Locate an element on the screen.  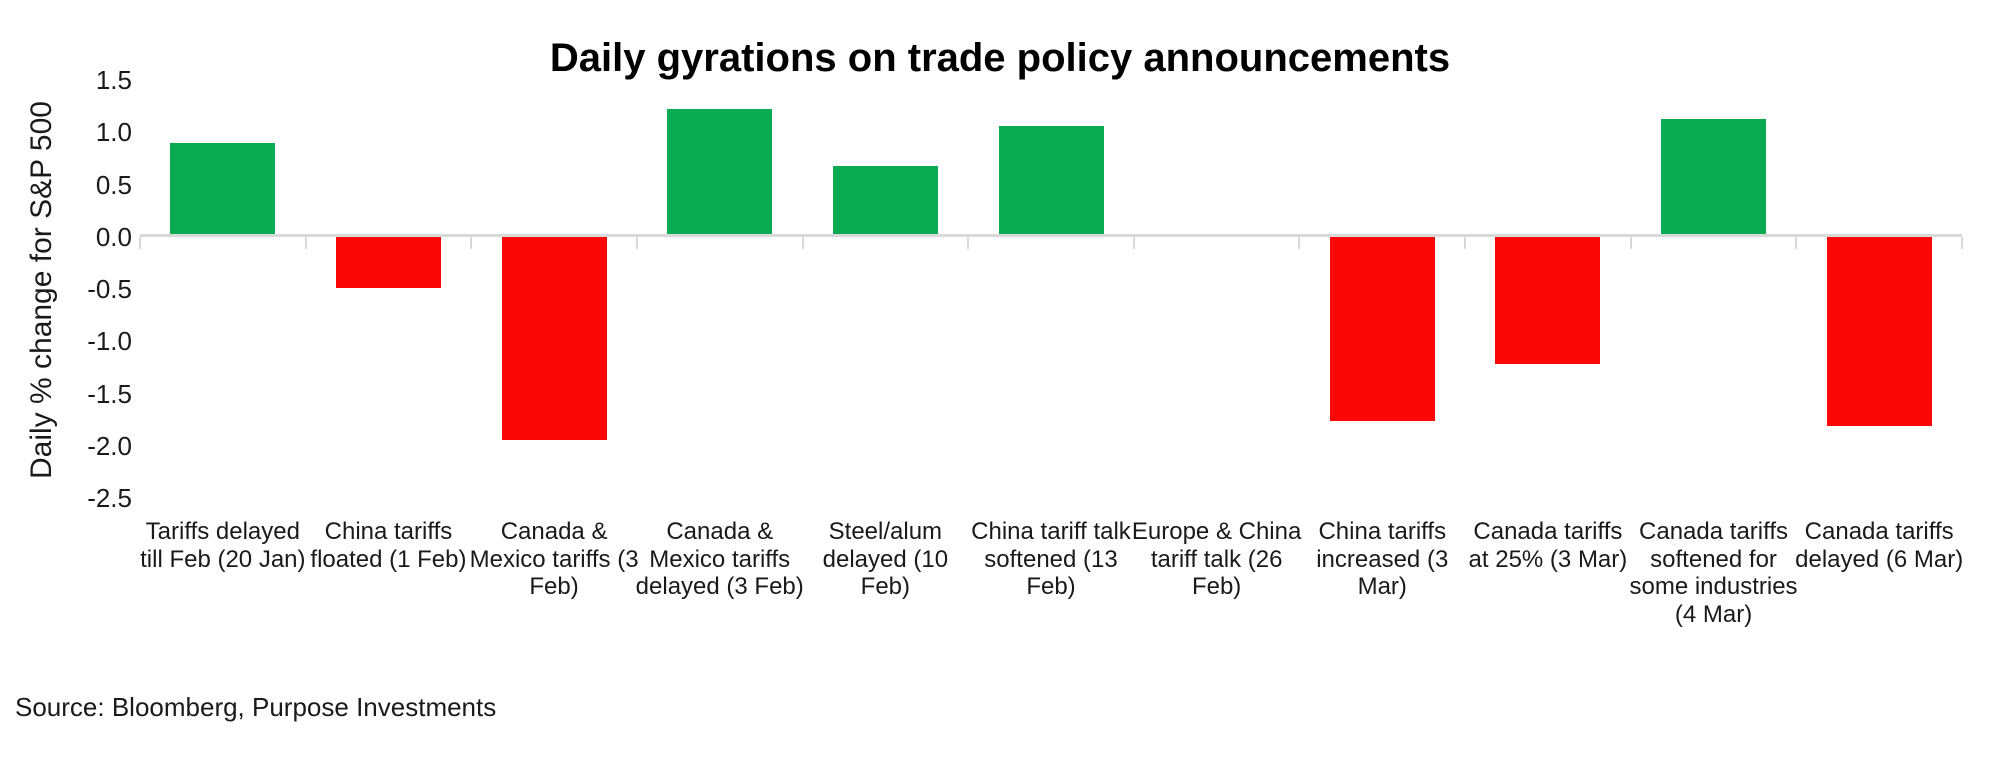
y-tick-label: -2.5 is located at coordinates (109, 498).